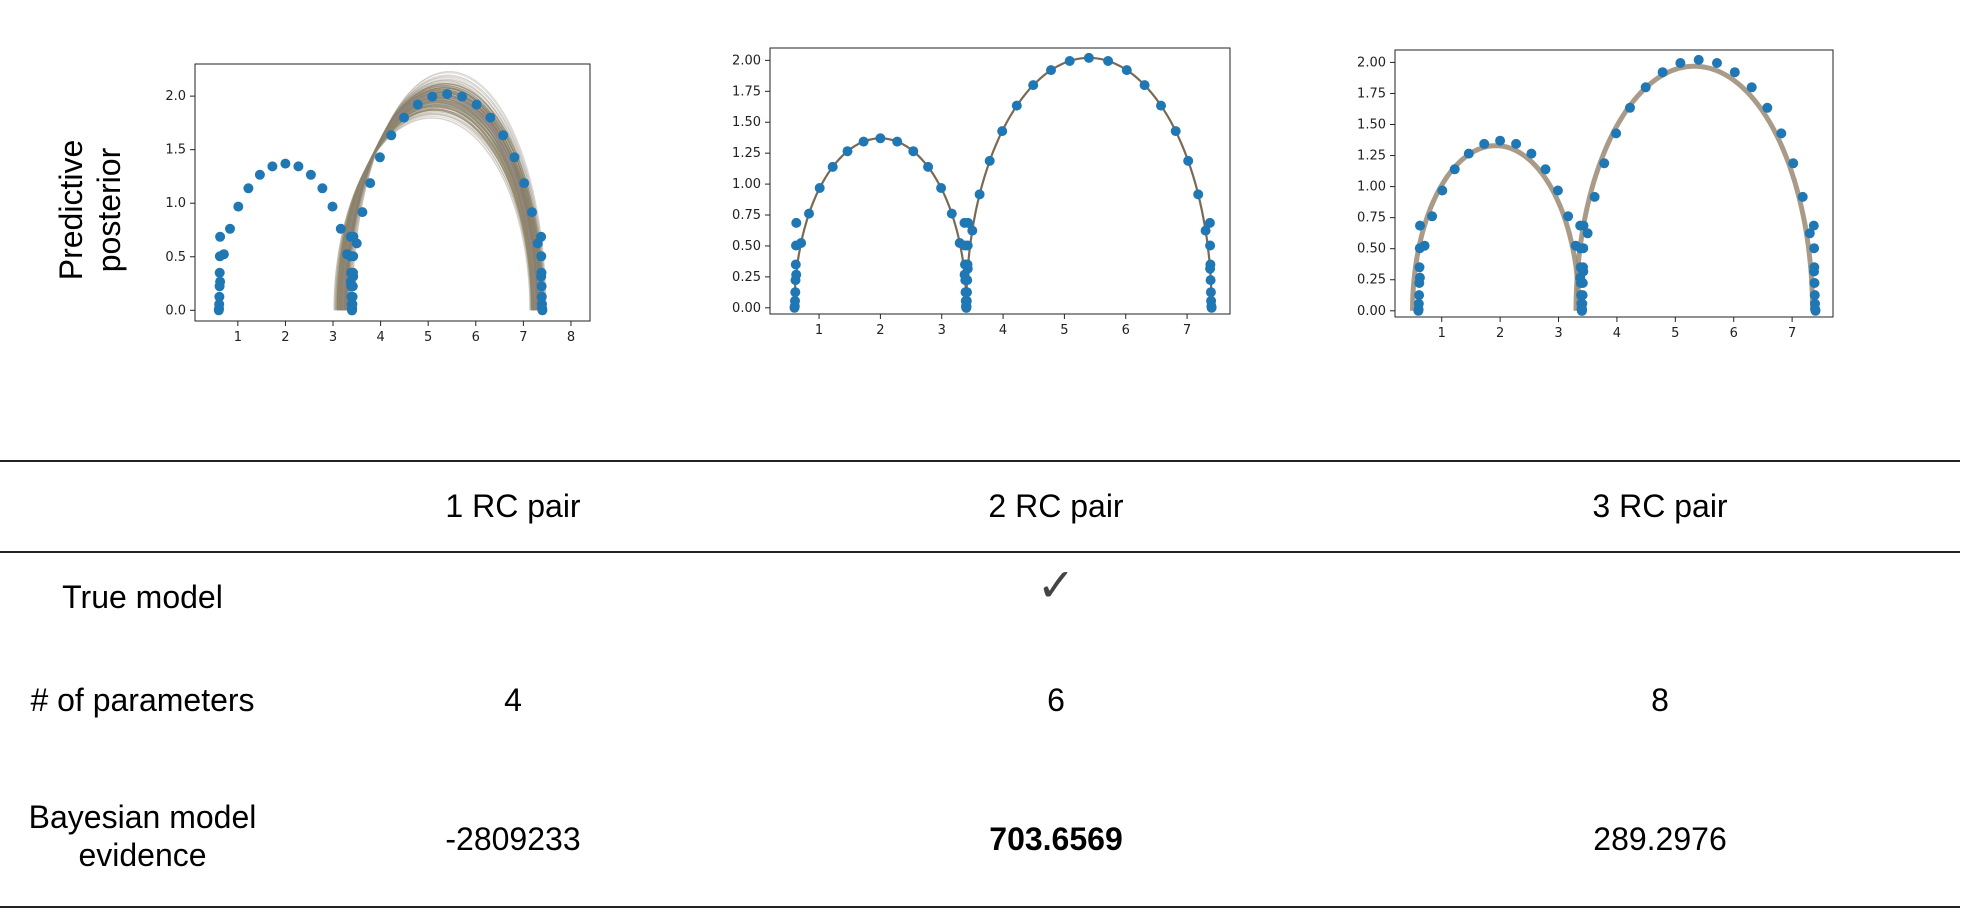  I want to click on y-tick-label: 0.00, so click(746, 308).